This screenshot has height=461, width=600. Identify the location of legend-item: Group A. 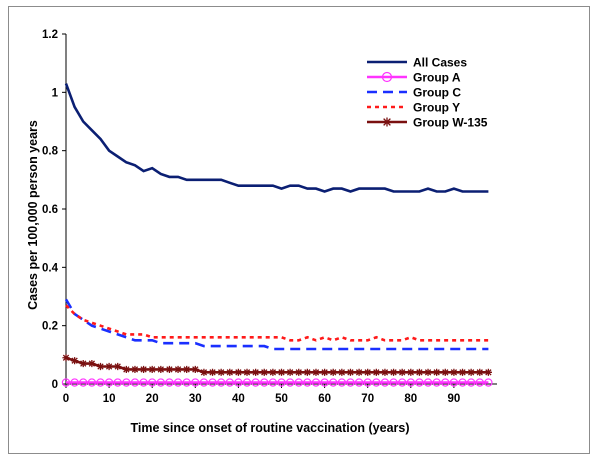
(414, 78).